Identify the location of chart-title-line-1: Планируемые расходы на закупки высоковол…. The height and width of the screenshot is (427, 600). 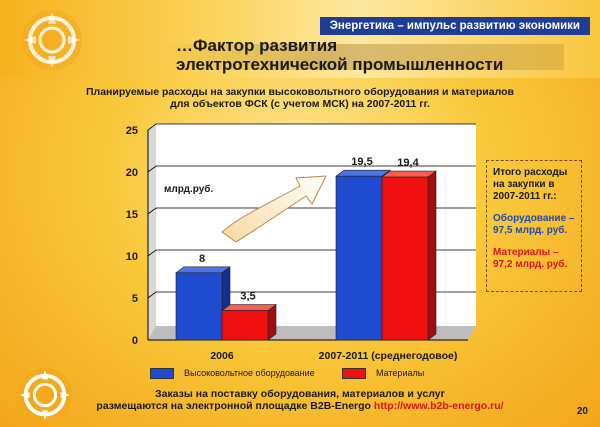
(300, 92).